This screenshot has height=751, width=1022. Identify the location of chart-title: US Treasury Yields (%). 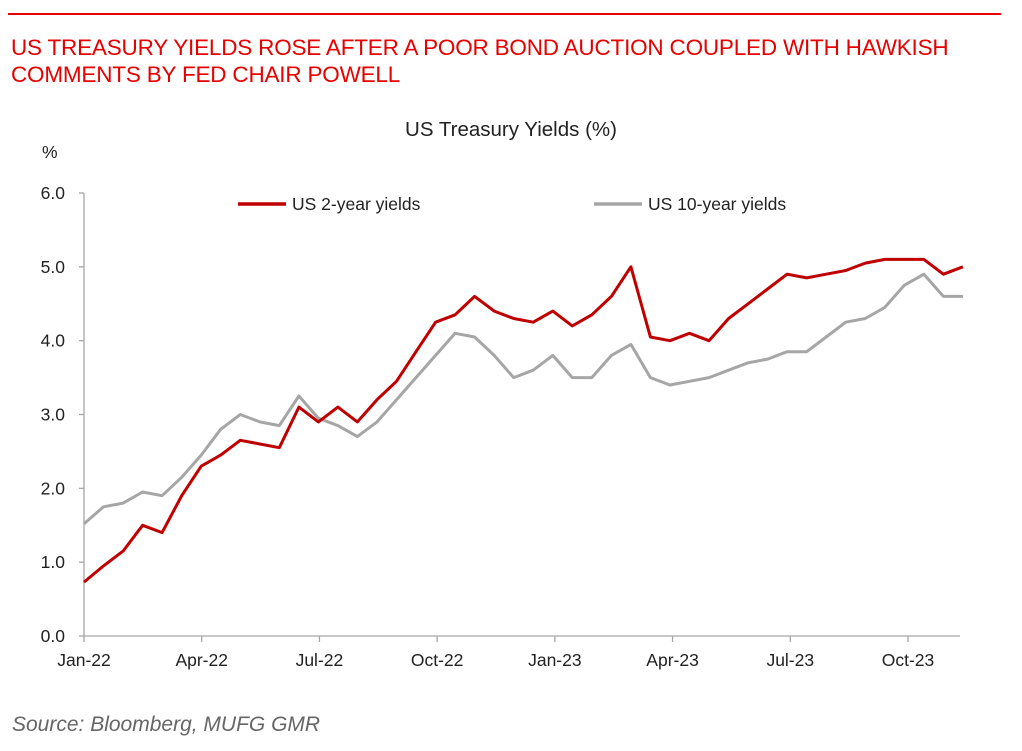
(511, 129).